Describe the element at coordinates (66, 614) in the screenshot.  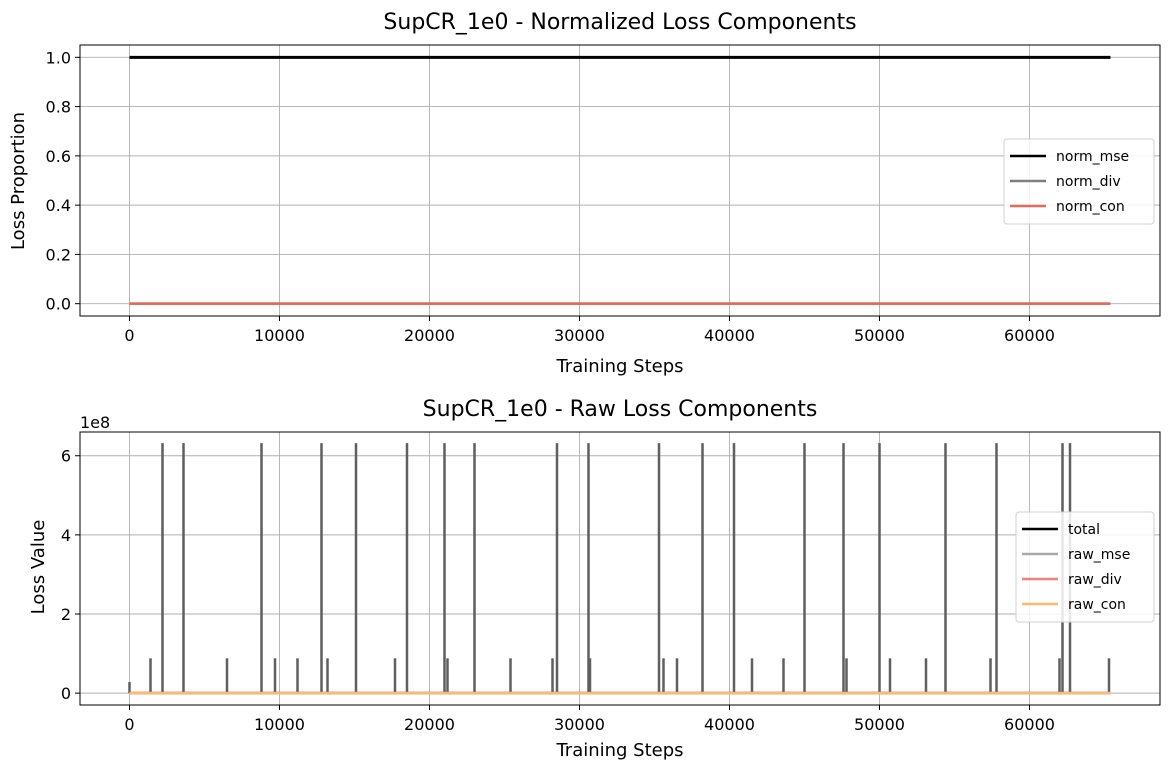
I see `y-tick-label: 2` at that location.